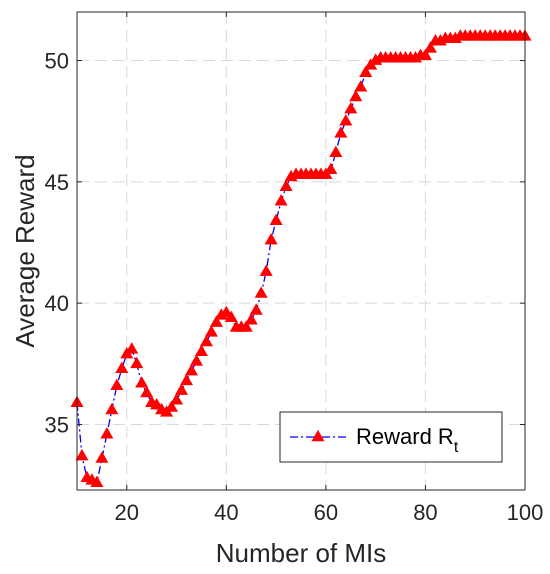 This screenshot has width=550, height=574. What do you see at coordinates (57, 61) in the screenshot?
I see `y-tick-label: 50` at bounding box center [57, 61].